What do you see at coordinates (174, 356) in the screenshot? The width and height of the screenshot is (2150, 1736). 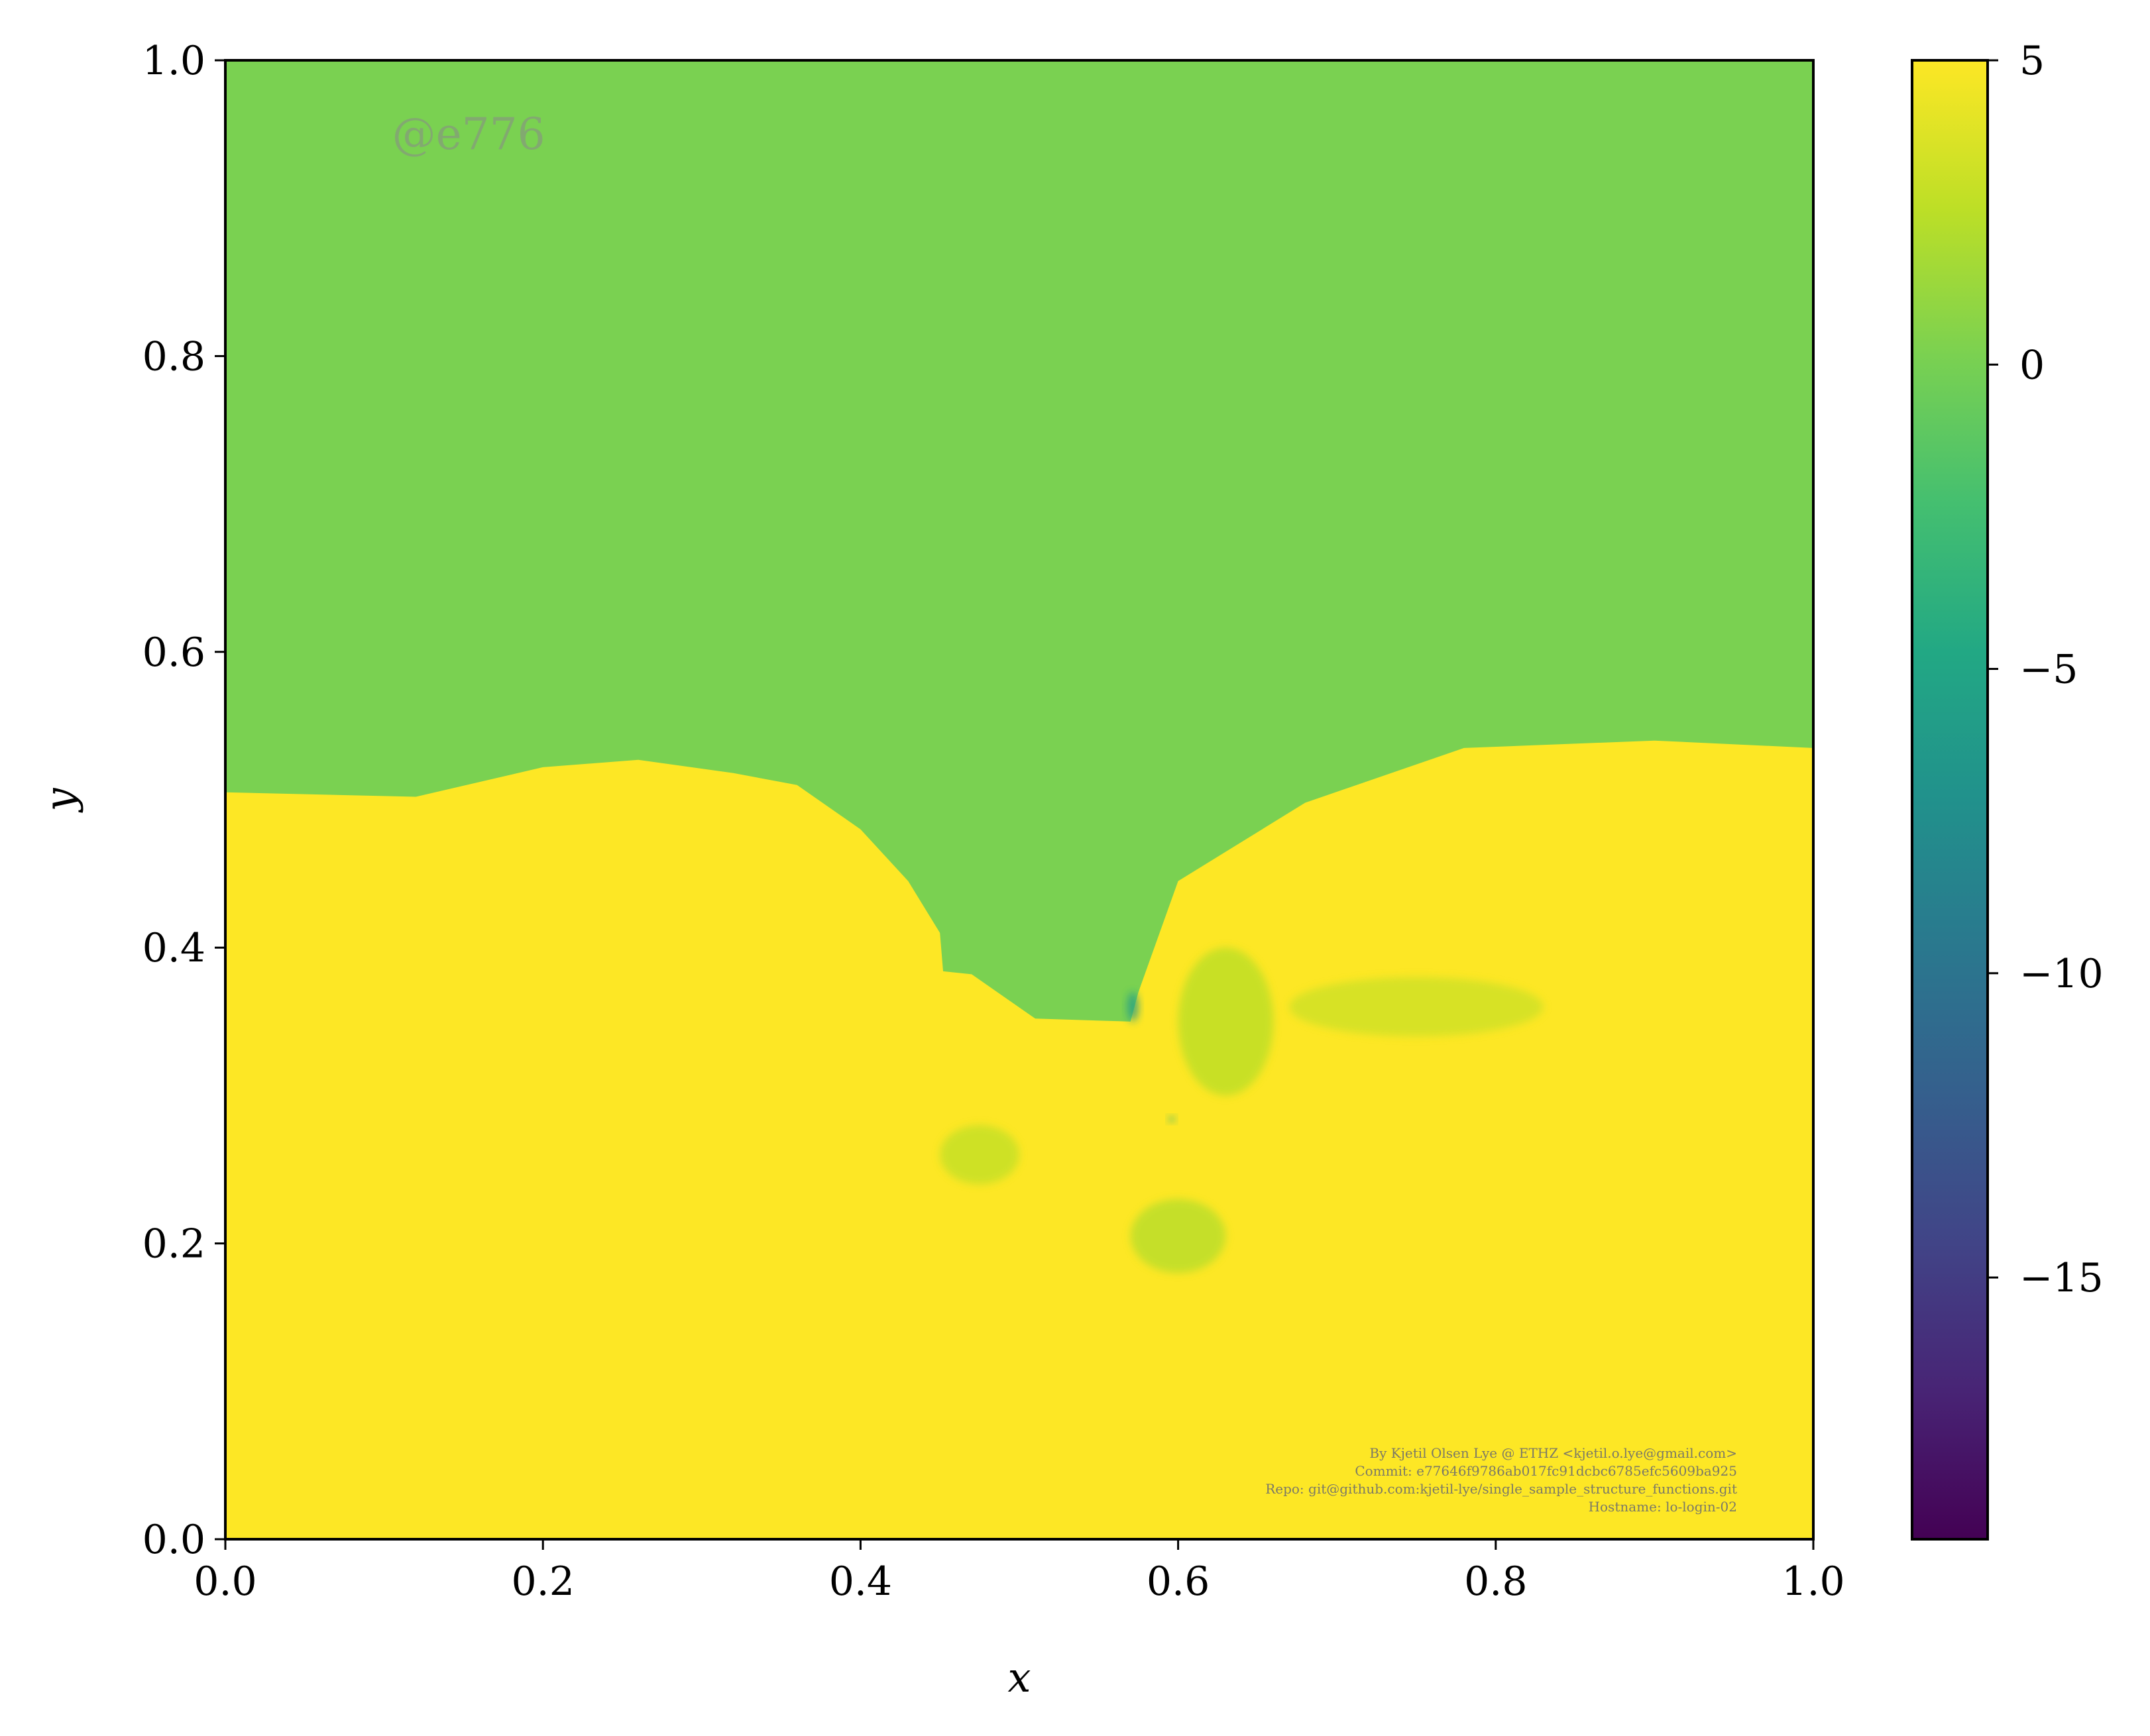 I see `y-tick-label: 0.8` at bounding box center [174, 356].